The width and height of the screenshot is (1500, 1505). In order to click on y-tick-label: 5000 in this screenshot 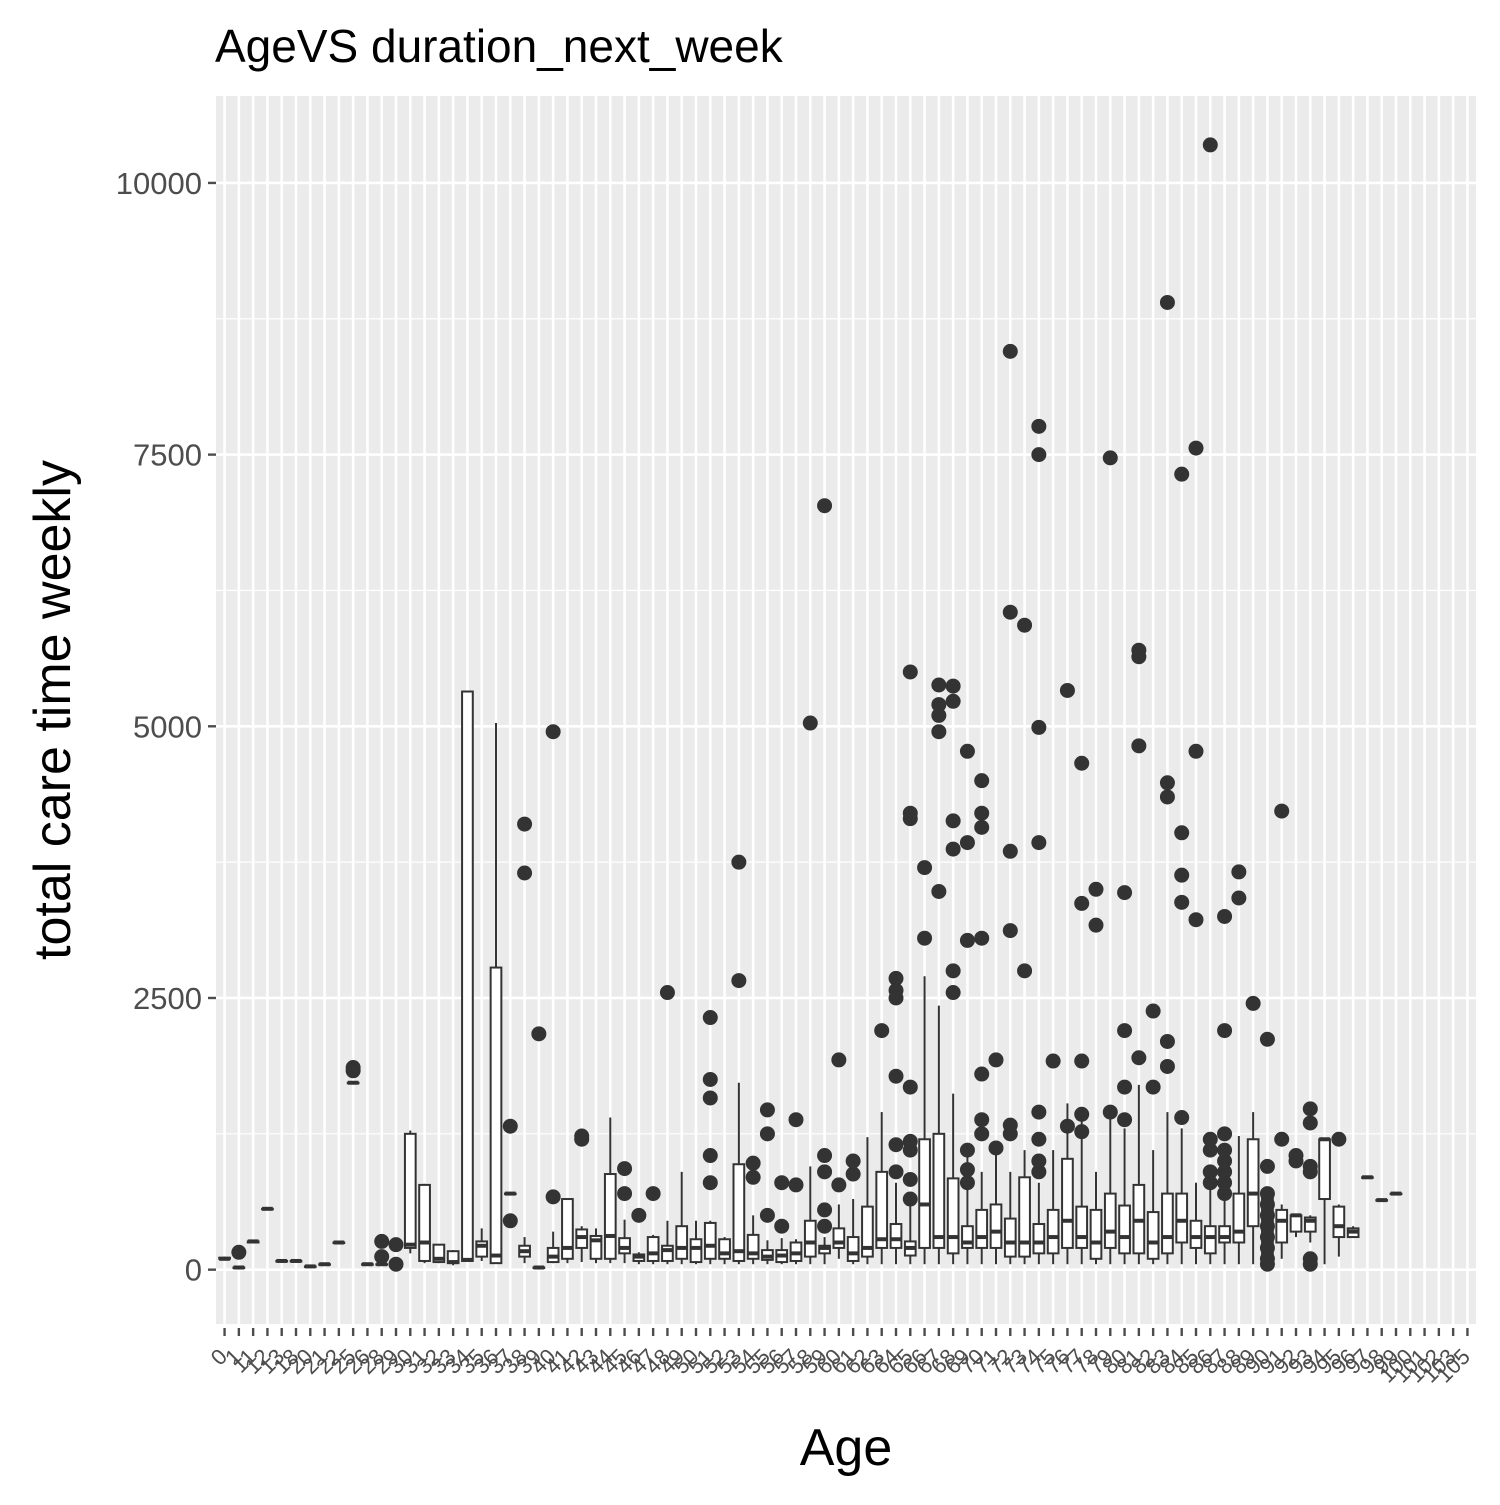, I will do `click(167, 726)`.